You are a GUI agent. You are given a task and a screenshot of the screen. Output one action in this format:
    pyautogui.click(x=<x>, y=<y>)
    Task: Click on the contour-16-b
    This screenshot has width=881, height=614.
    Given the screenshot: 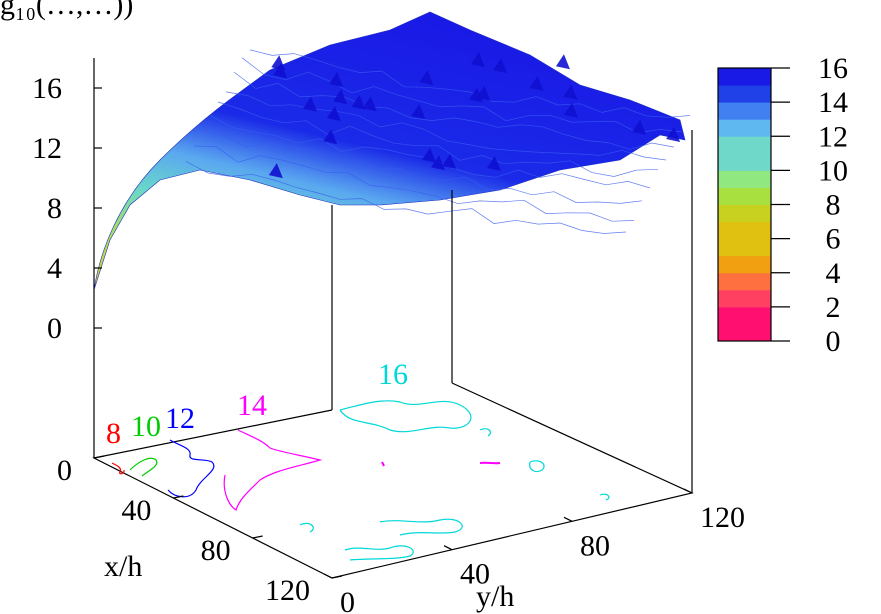 What is the action you would take?
    pyautogui.click(x=421, y=527)
    